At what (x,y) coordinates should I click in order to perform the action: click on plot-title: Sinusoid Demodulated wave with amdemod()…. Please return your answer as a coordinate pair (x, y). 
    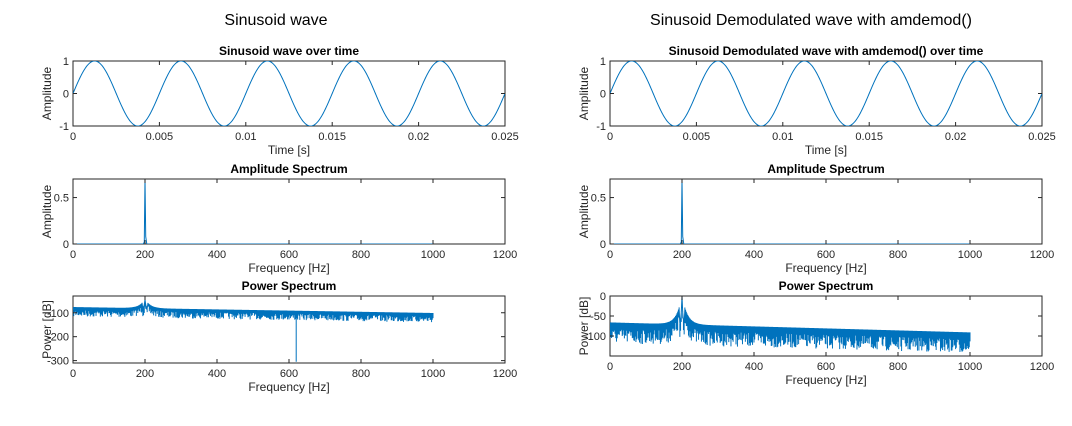
    Looking at the image, I should click on (826, 51).